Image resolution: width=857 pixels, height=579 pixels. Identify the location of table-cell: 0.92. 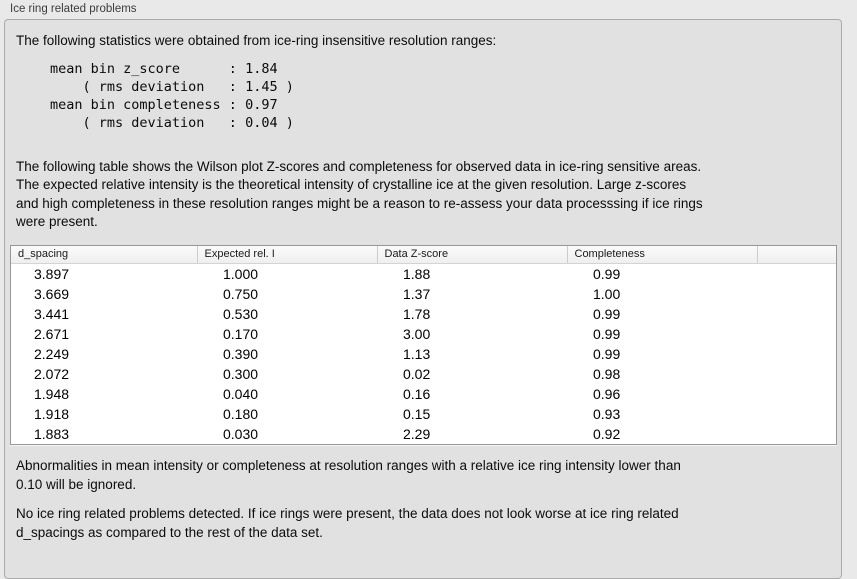
(607, 433).